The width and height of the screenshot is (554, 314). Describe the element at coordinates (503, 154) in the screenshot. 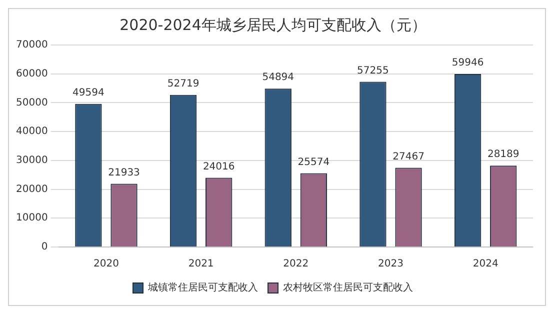

I see `data-label: 28189` at that location.